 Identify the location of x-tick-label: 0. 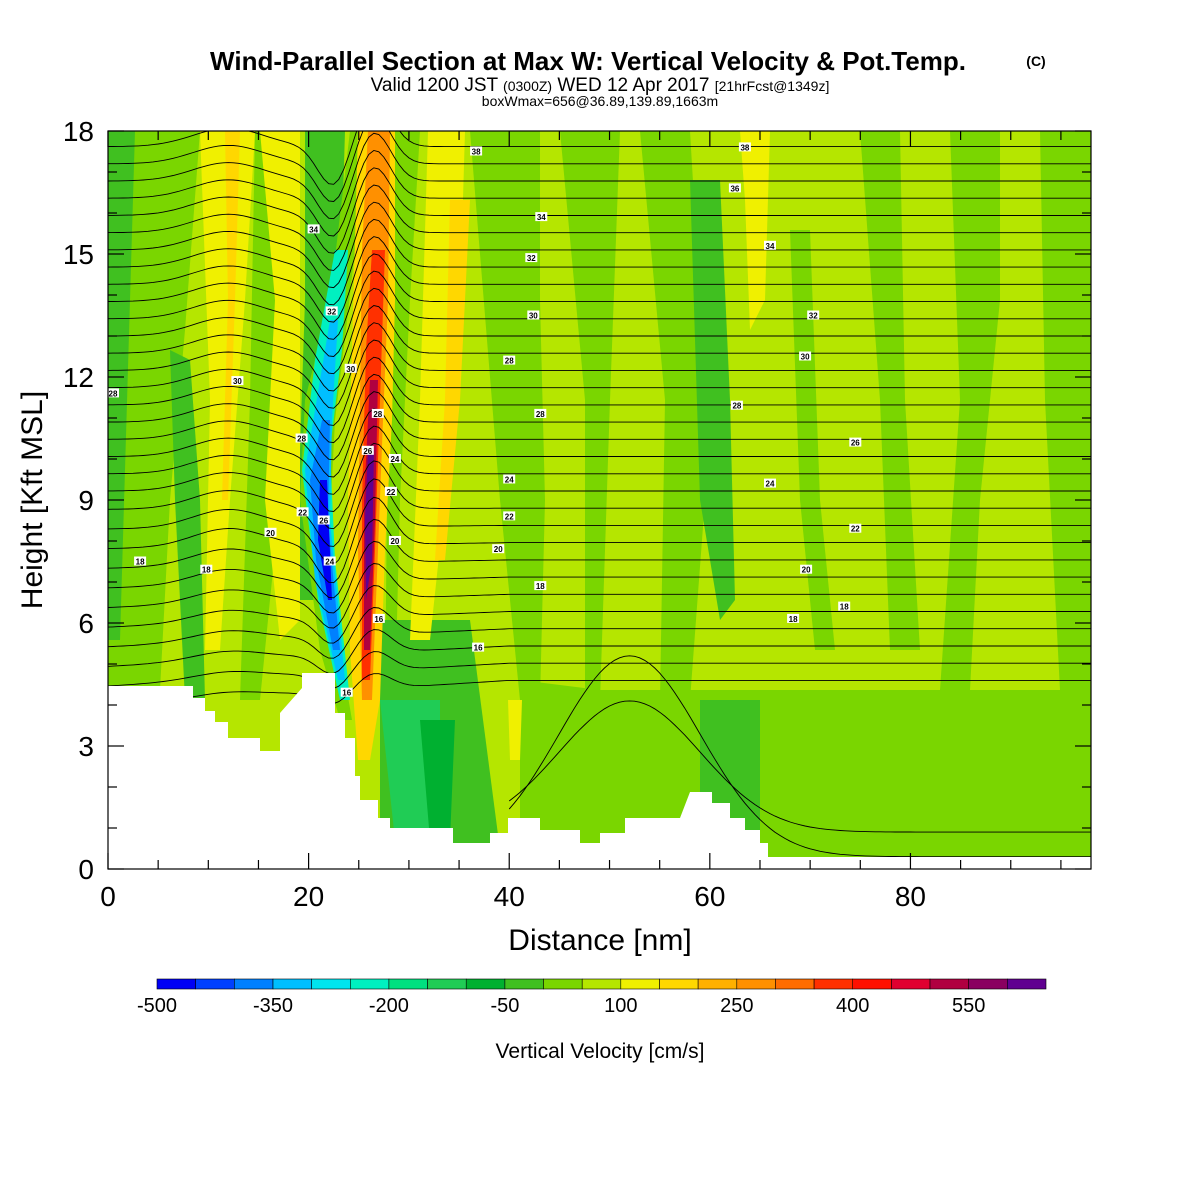
(108, 896).